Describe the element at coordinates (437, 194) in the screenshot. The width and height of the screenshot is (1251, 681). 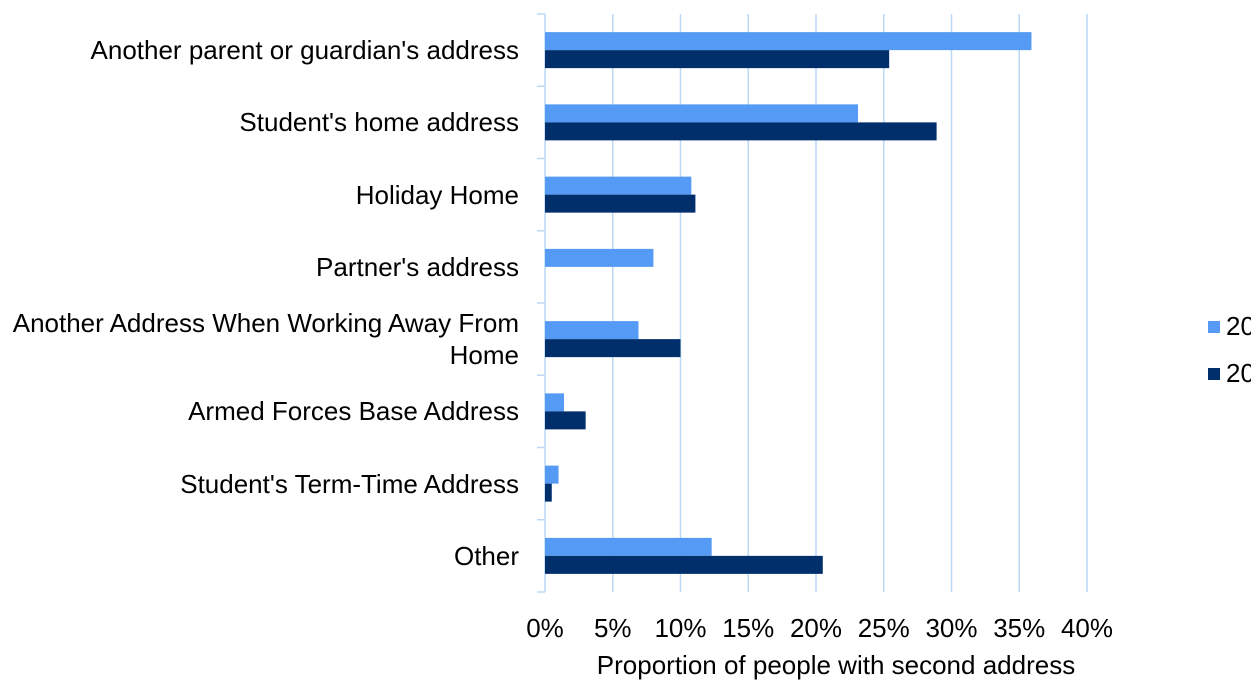
I see `y-tick-label: Holiday Home` at that location.